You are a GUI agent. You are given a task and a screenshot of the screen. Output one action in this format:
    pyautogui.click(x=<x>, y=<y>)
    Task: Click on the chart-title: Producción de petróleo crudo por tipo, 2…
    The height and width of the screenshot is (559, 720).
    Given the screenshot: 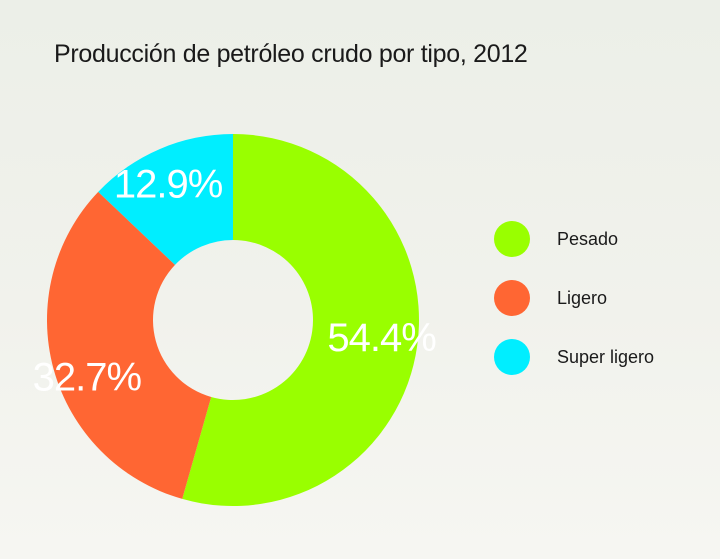 What is the action you would take?
    pyautogui.click(x=291, y=54)
    